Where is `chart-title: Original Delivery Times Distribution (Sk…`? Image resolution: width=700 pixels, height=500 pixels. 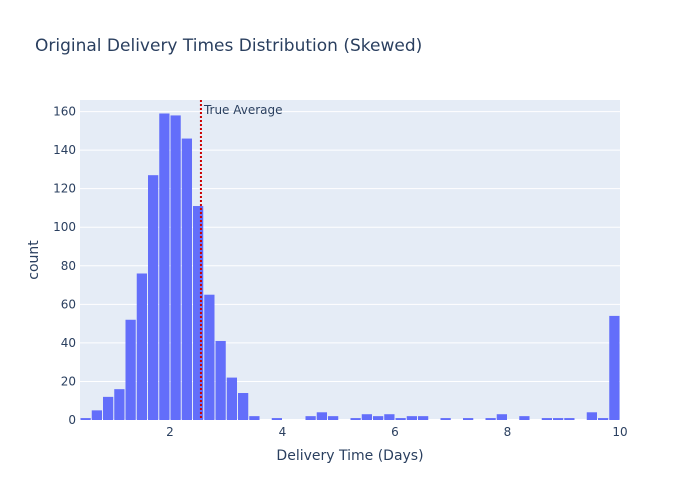
chart-title: Original Delivery Times Distribution (Sk… is located at coordinates (228, 46).